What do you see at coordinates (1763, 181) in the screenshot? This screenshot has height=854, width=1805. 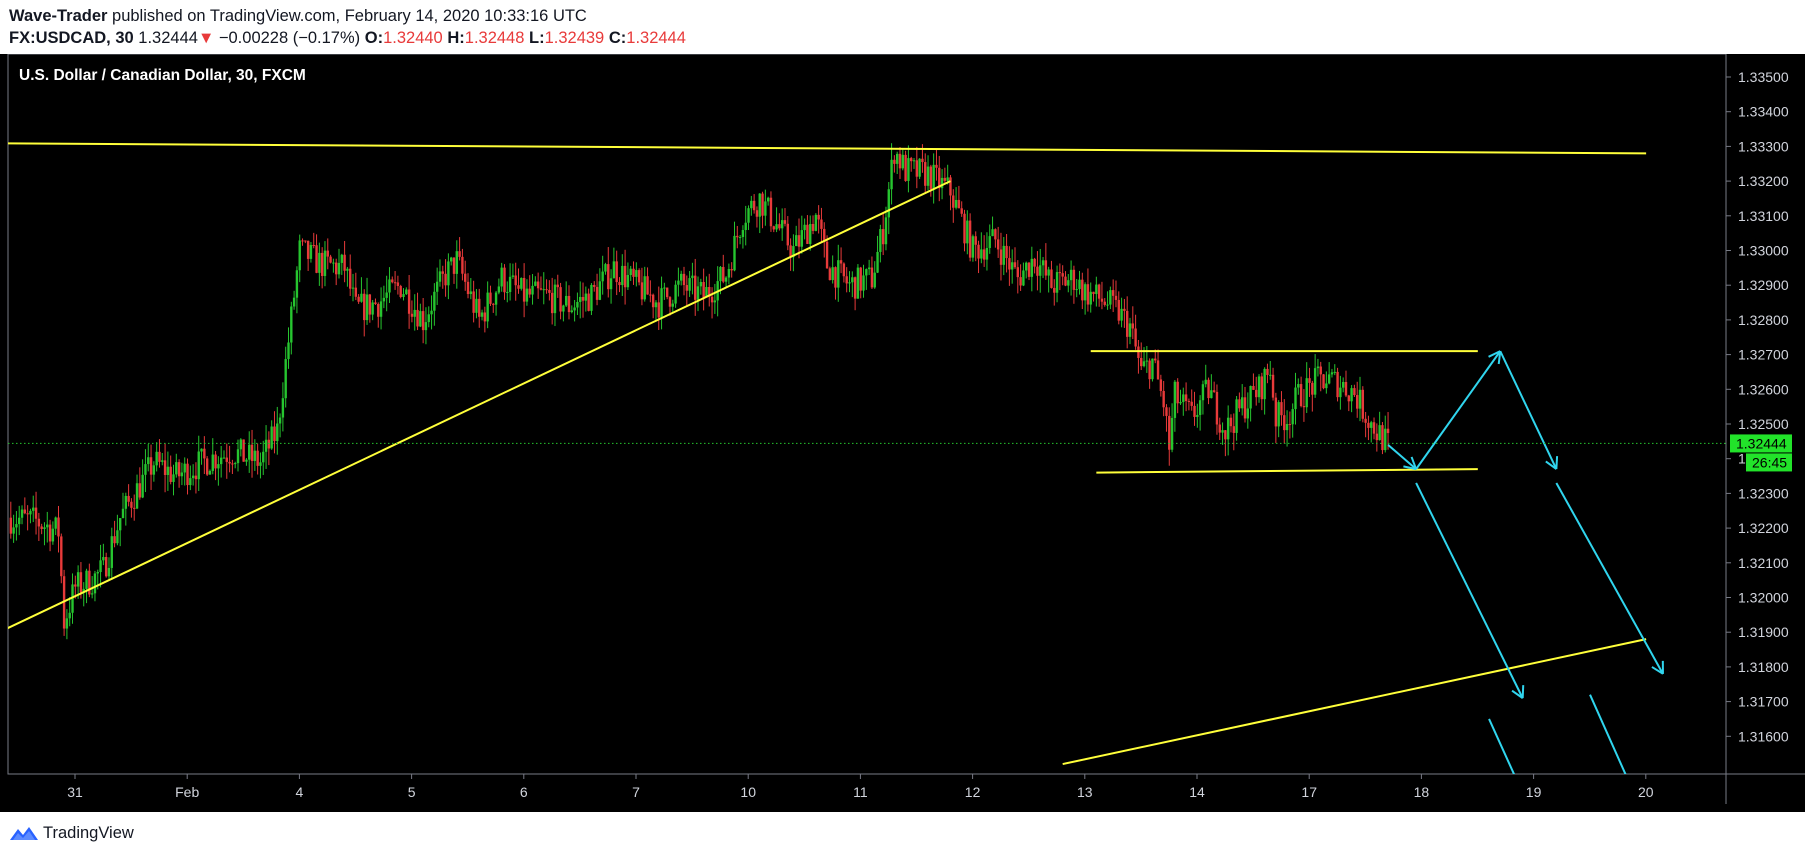 I see `y-tick-label: 1.33200` at bounding box center [1763, 181].